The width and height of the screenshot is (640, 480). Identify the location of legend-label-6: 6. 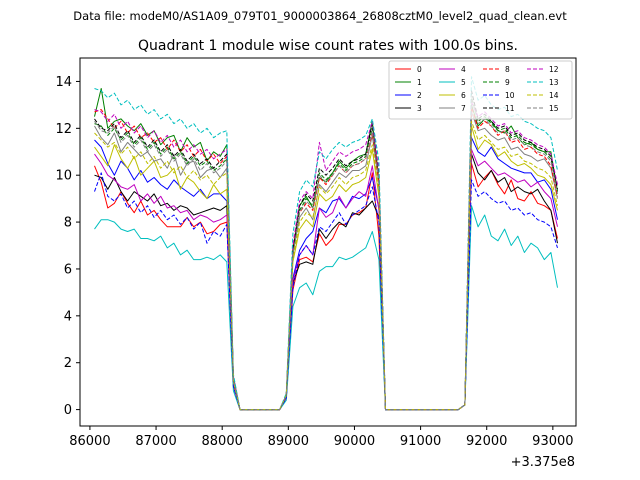
(463, 95).